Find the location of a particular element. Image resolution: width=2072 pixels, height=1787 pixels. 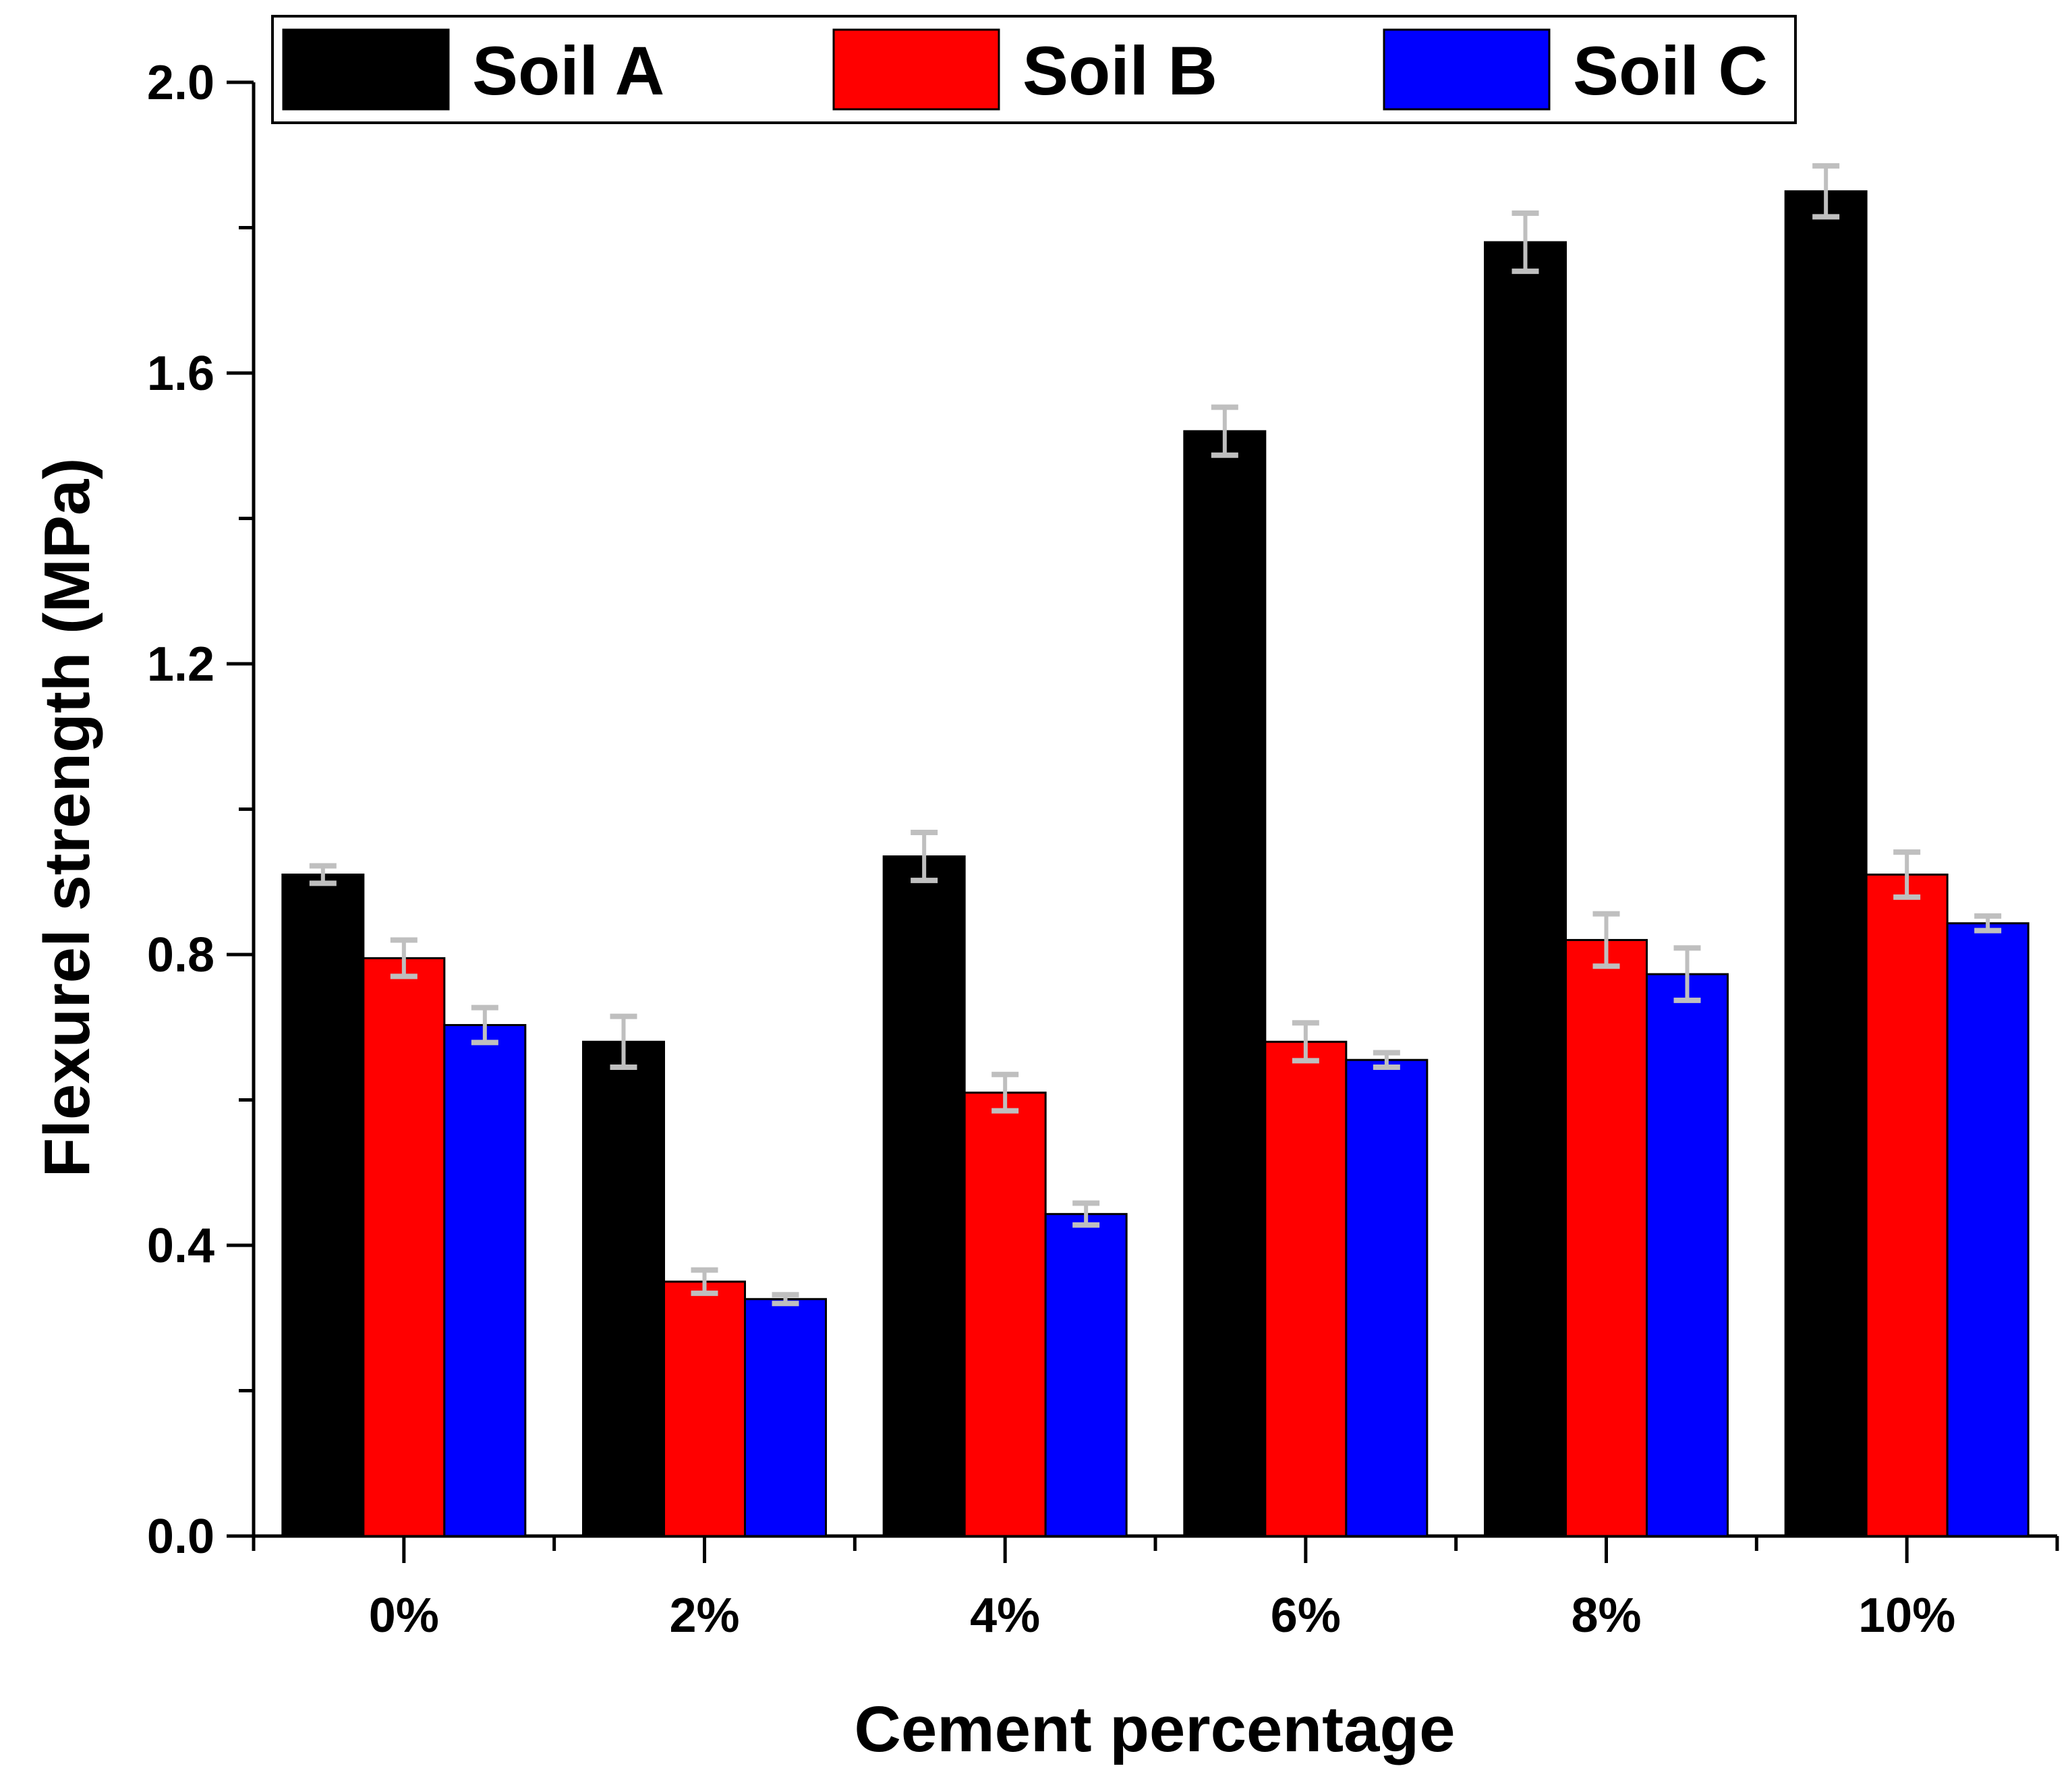

y-tick-label: 1.2 is located at coordinates (180, 664).